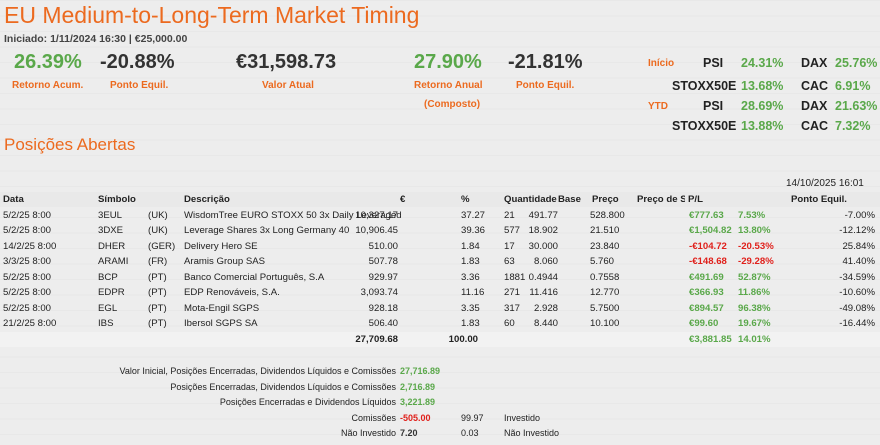 This screenshot has height=445, width=880. Describe the element at coordinates (605, 277) in the screenshot. I see `cell-price: 0.7558` at that location.